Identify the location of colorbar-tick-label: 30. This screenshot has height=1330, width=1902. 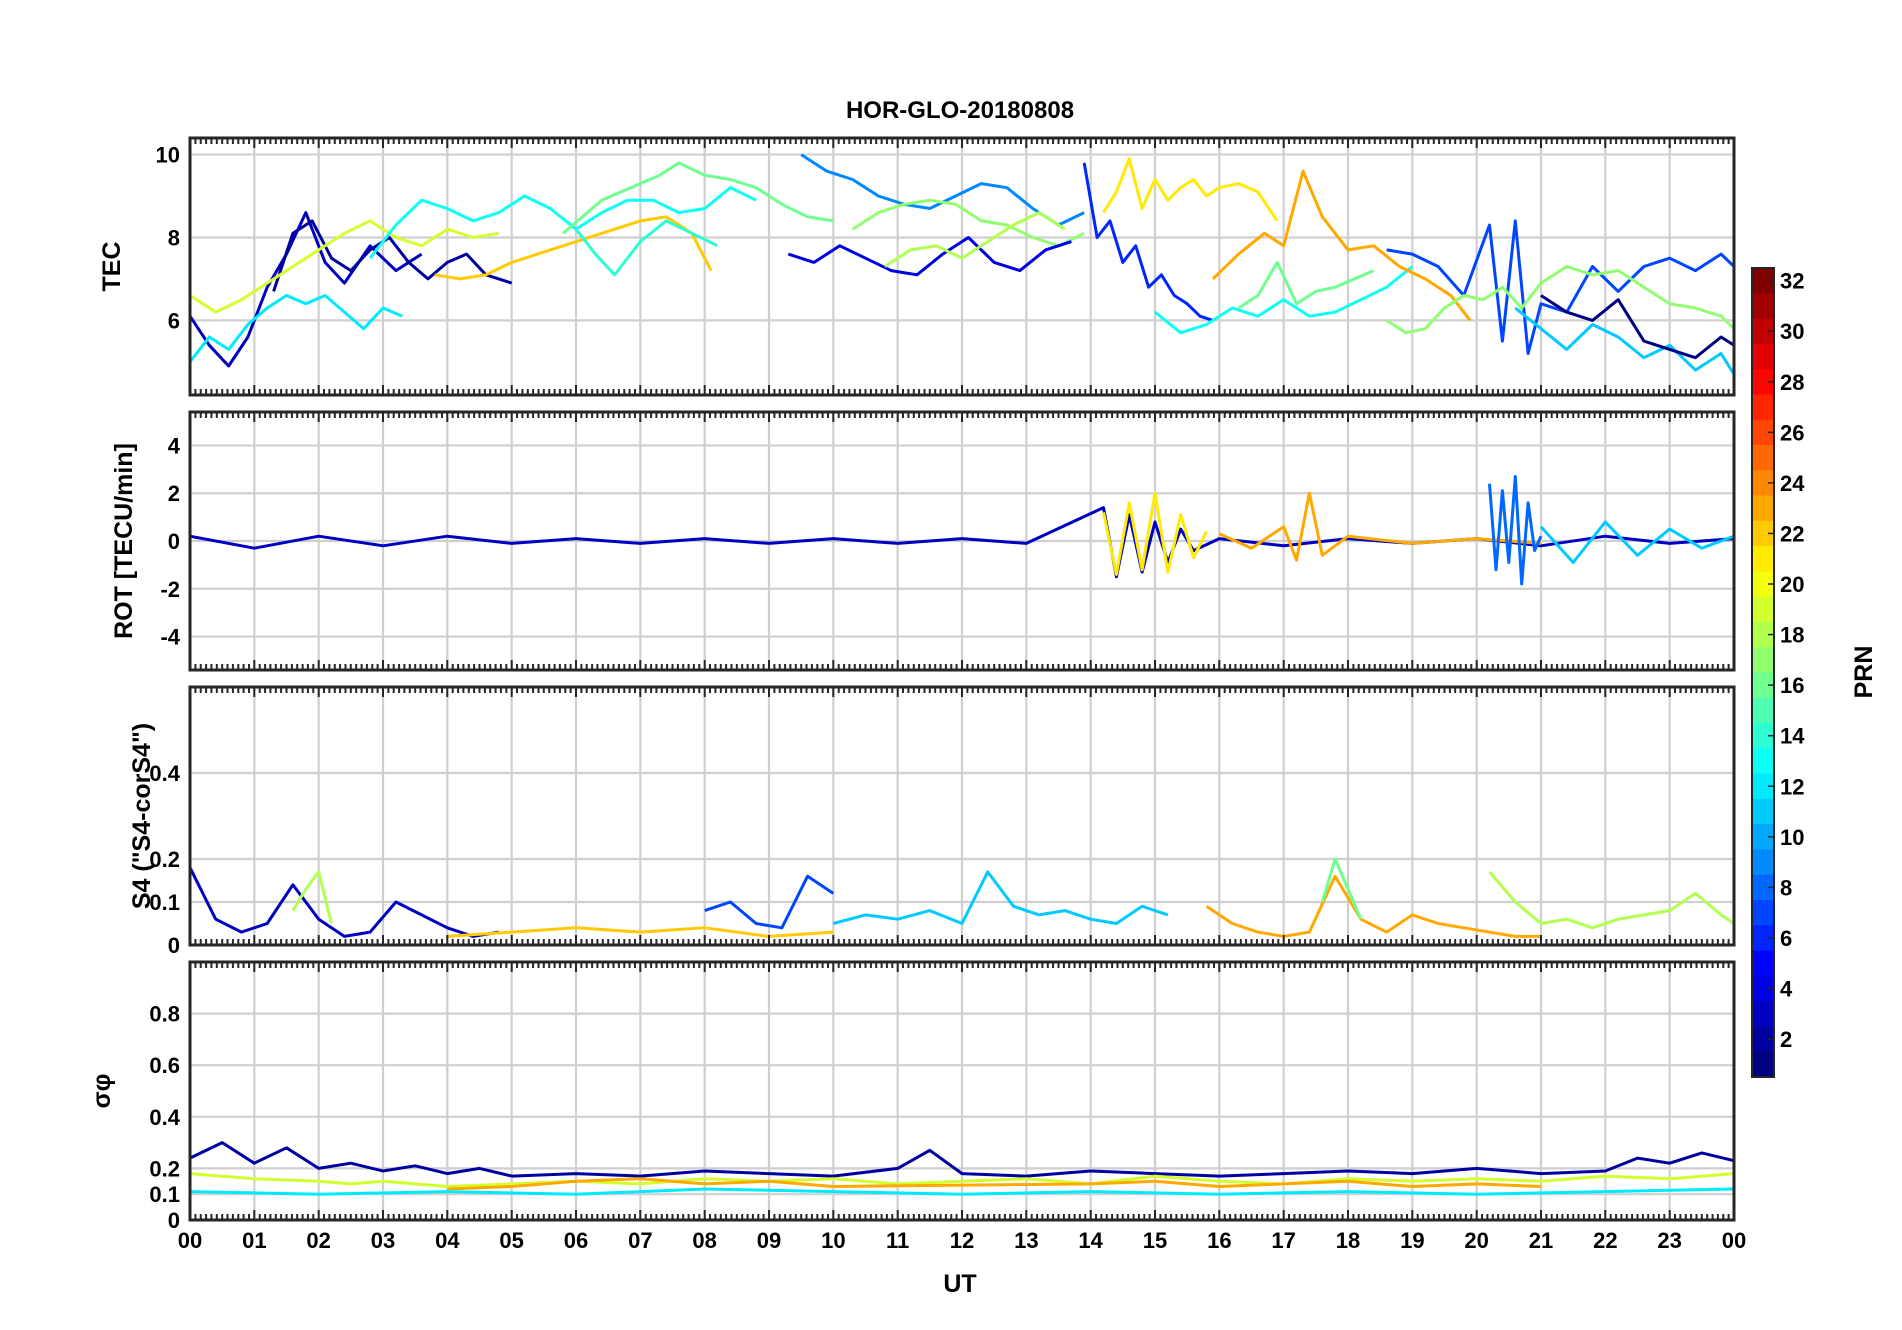
(1792, 331).